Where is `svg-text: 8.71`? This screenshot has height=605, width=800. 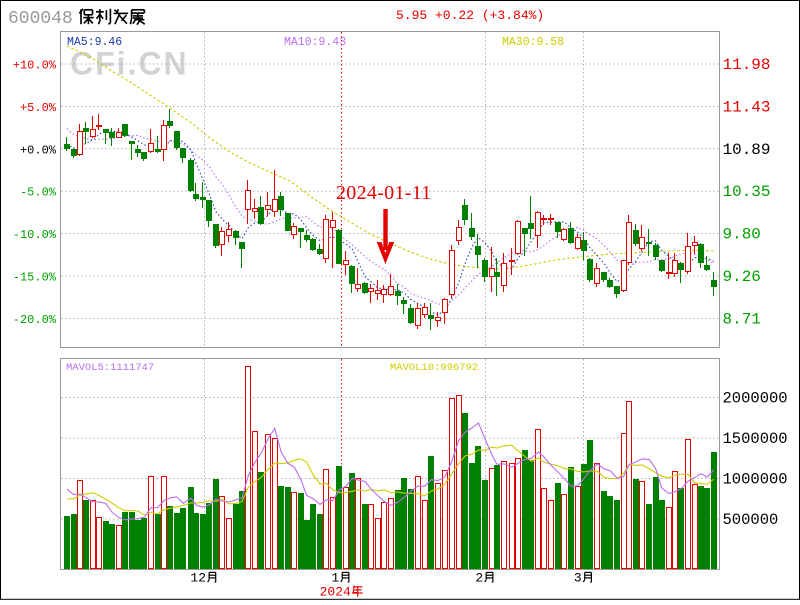
svg-text: 8.71 is located at coordinates (742, 319).